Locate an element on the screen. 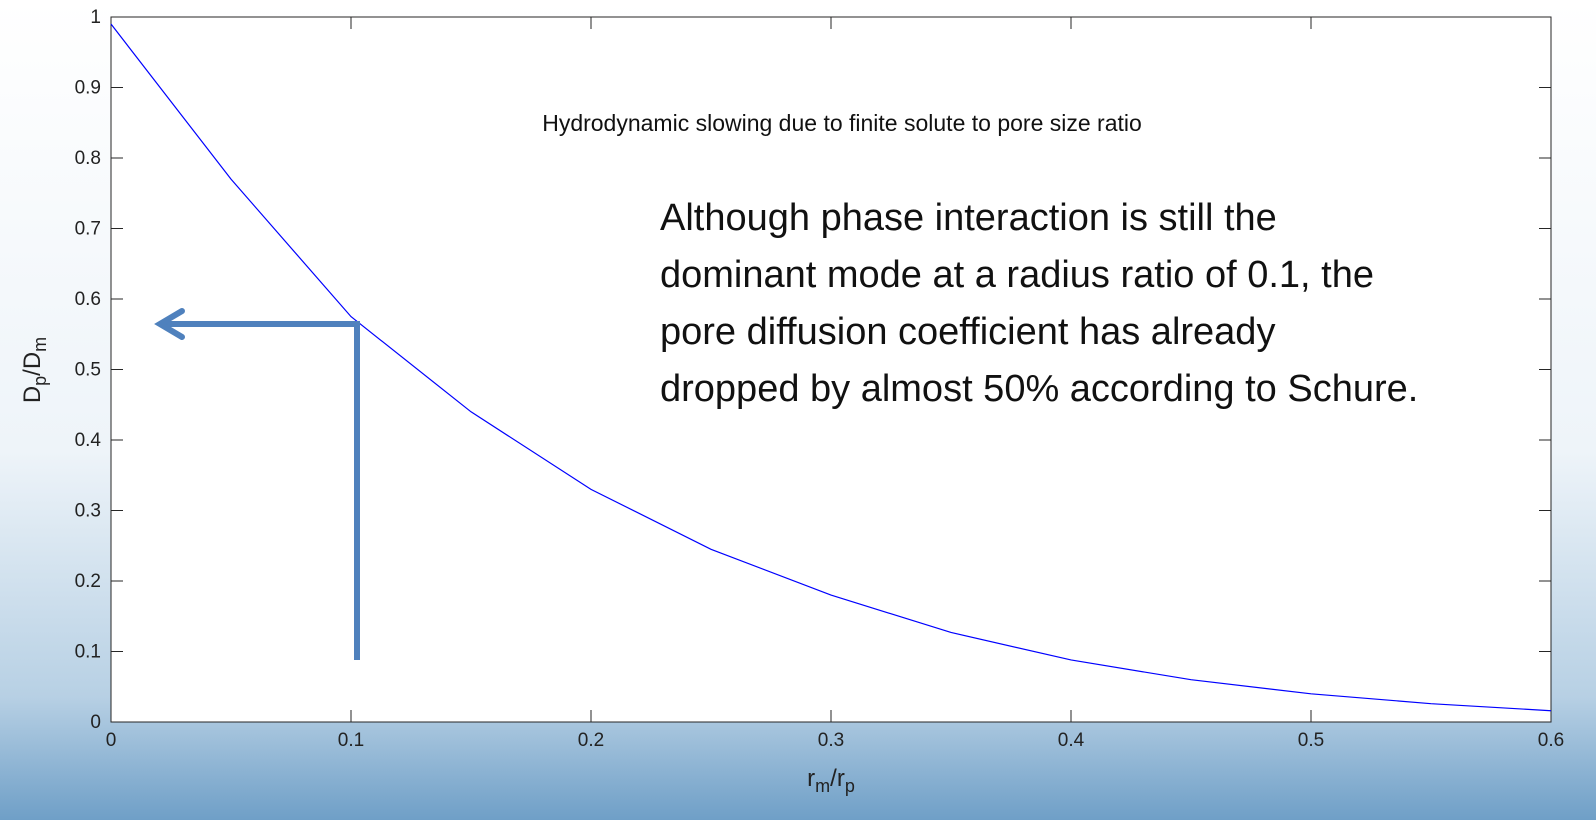 The image size is (1596, 820). x-tick-label: 0.2 is located at coordinates (591, 740).